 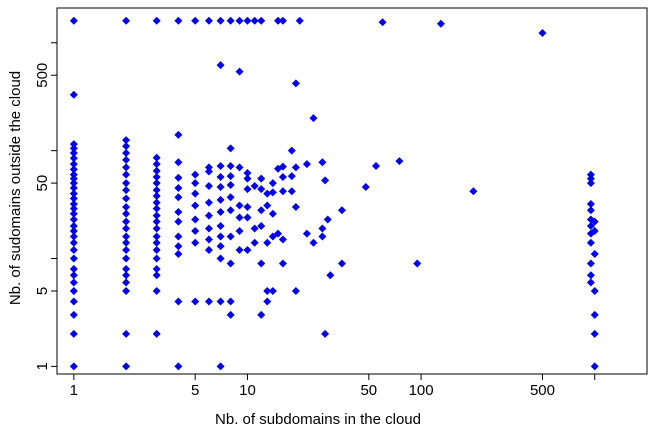 I want to click on x-axis: 1 5 10 50 100 500, so click(x=333, y=386).